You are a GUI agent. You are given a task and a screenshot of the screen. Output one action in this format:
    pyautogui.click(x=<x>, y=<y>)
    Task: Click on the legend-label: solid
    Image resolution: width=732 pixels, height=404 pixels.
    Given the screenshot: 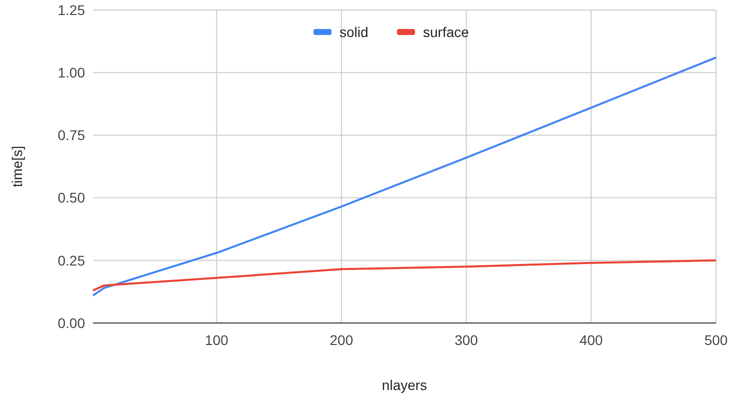 What is the action you would take?
    pyautogui.click(x=354, y=32)
    